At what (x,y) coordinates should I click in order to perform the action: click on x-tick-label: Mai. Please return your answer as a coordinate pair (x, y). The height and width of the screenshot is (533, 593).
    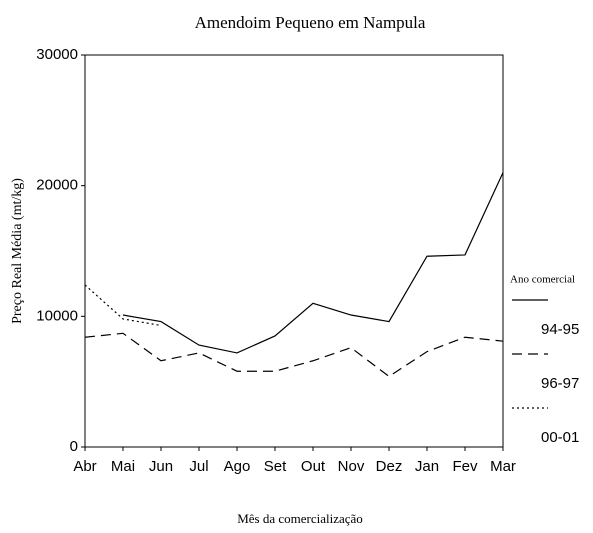
    Looking at the image, I should click on (123, 466).